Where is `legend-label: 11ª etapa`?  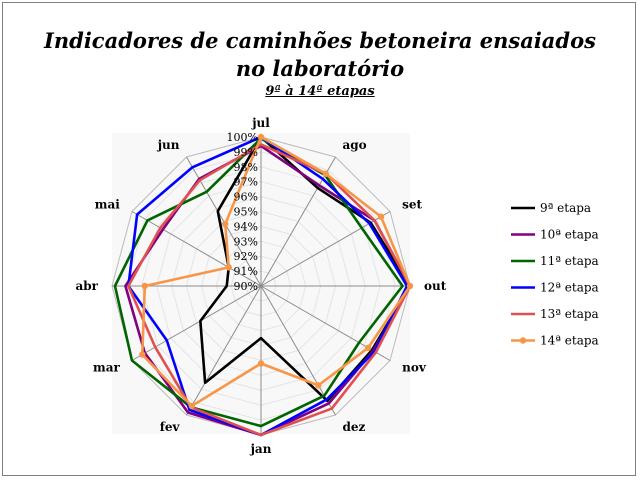 legend-label: 11ª etapa is located at coordinates (569, 261).